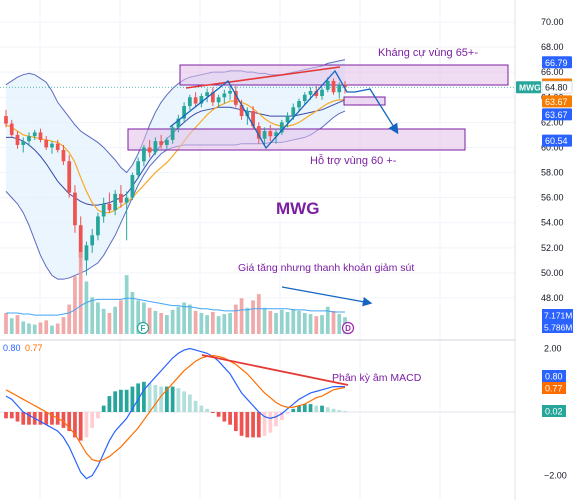  What do you see at coordinates (348, 328) in the screenshot?
I see `marker-d: D` at bounding box center [348, 328].